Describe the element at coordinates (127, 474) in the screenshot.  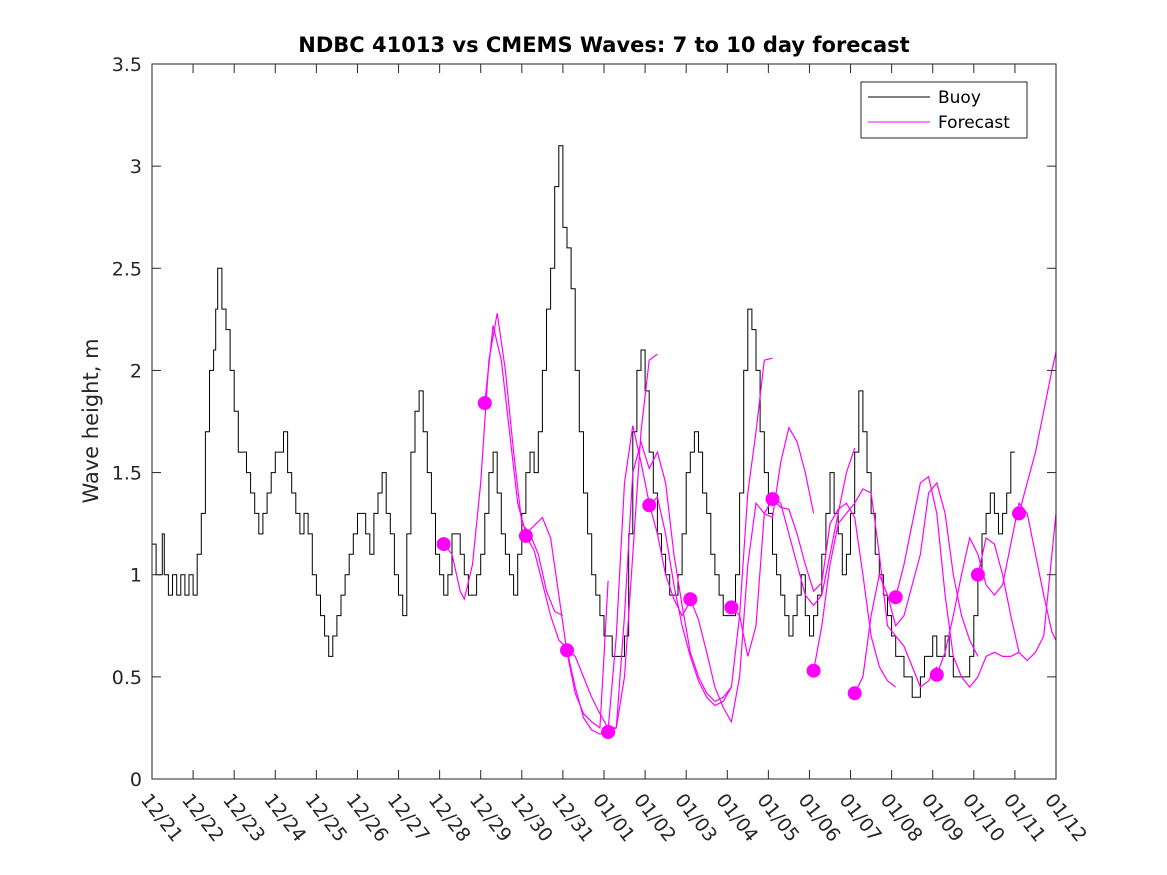
I see `y-tick-label: 1.5` at that location.